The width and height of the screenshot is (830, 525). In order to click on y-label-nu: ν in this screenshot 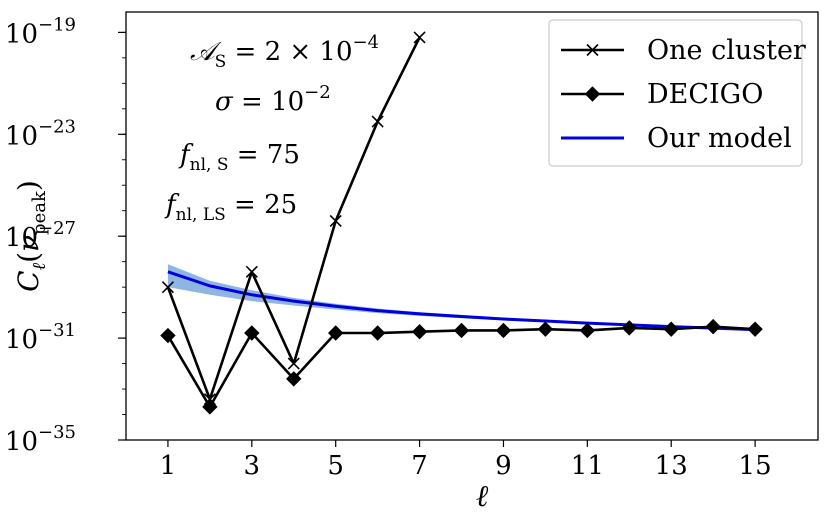, I will do `click(28, 243)`.